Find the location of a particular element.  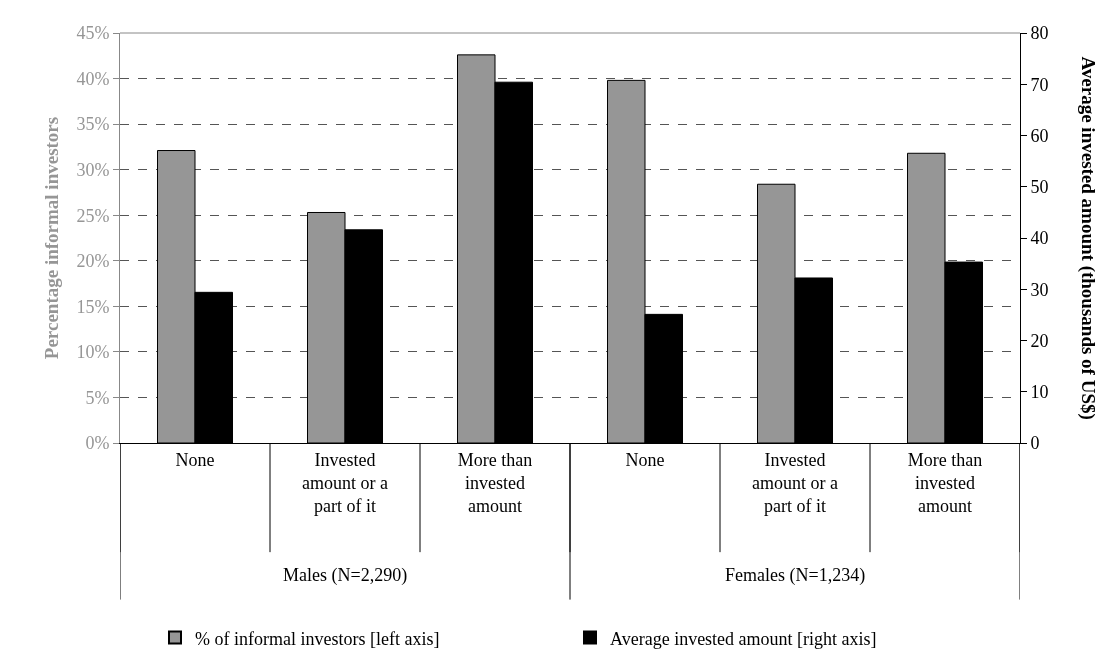

y2-tick-label: 20 is located at coordinates (1039, 340).